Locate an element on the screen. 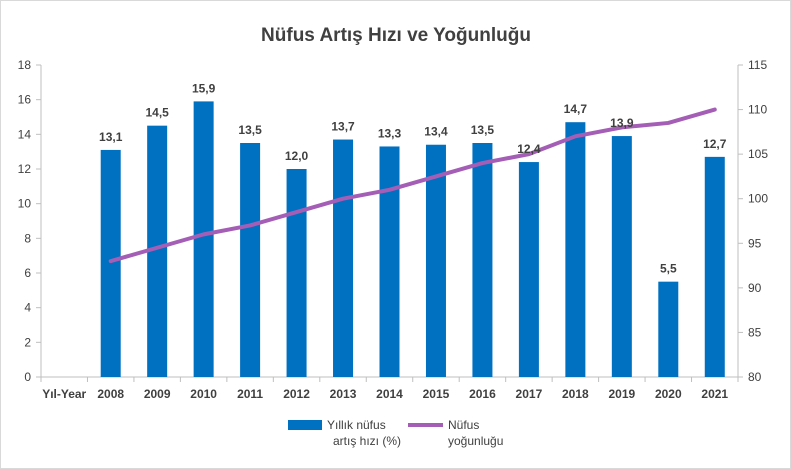 Image resolution: width=791 pixels, height=469 pixels. y-right-tick-label: 100 is located at coordinates (758, 199).